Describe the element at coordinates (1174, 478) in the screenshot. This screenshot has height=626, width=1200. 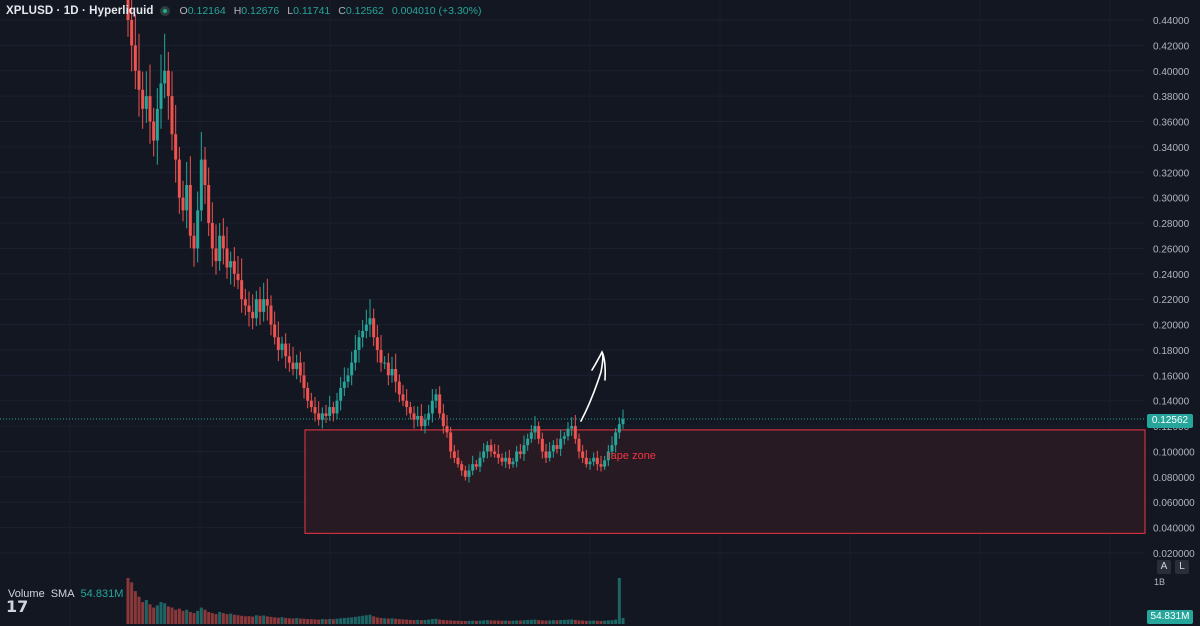
I see `price-tick-label: 0.080000` at that location.